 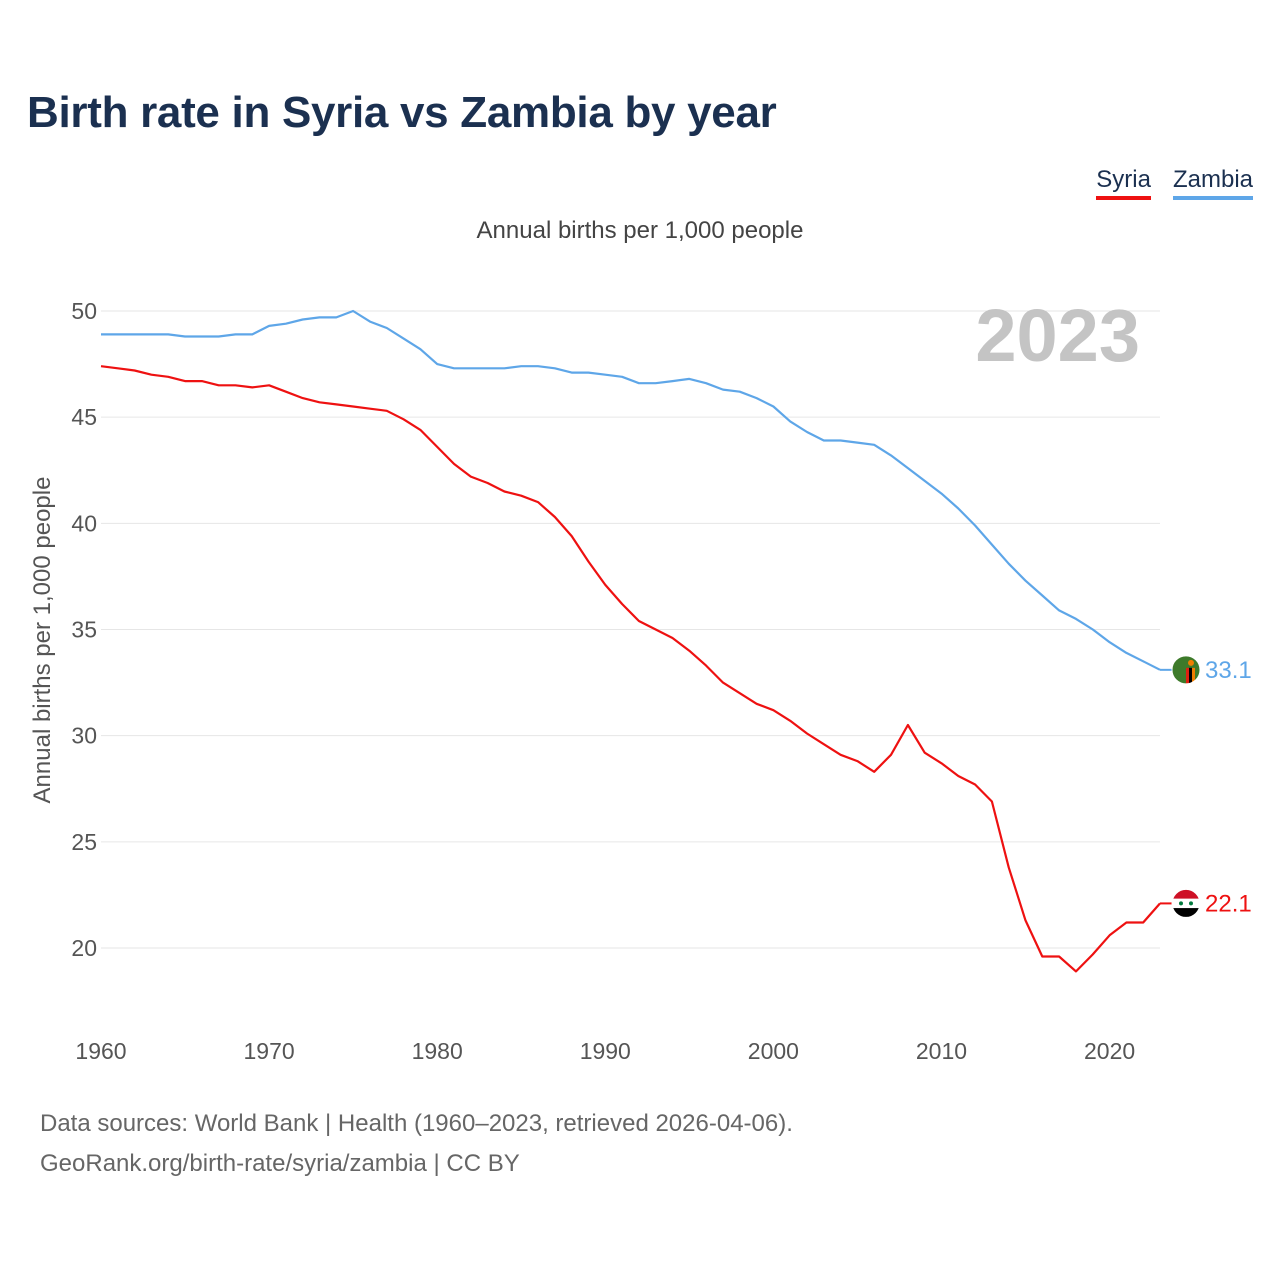 I want to click on y-tick-label: 50, so click(x=84, y=311).